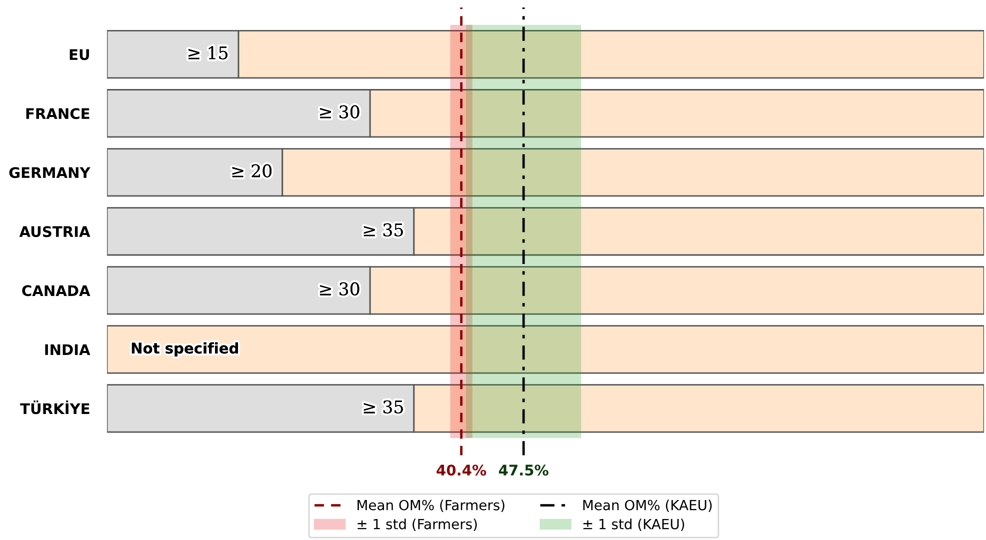 The image size is (986, 540). I want to click on legend-label: Mean OM% (KAEU), so click(647, 506).